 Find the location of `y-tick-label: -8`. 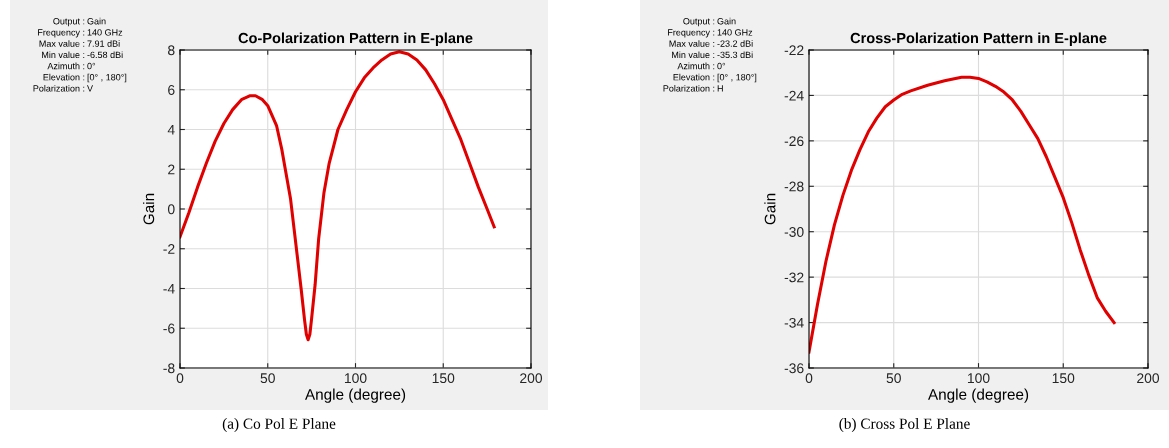

y-tick-label: -8 is located at coordinates (169, 368).